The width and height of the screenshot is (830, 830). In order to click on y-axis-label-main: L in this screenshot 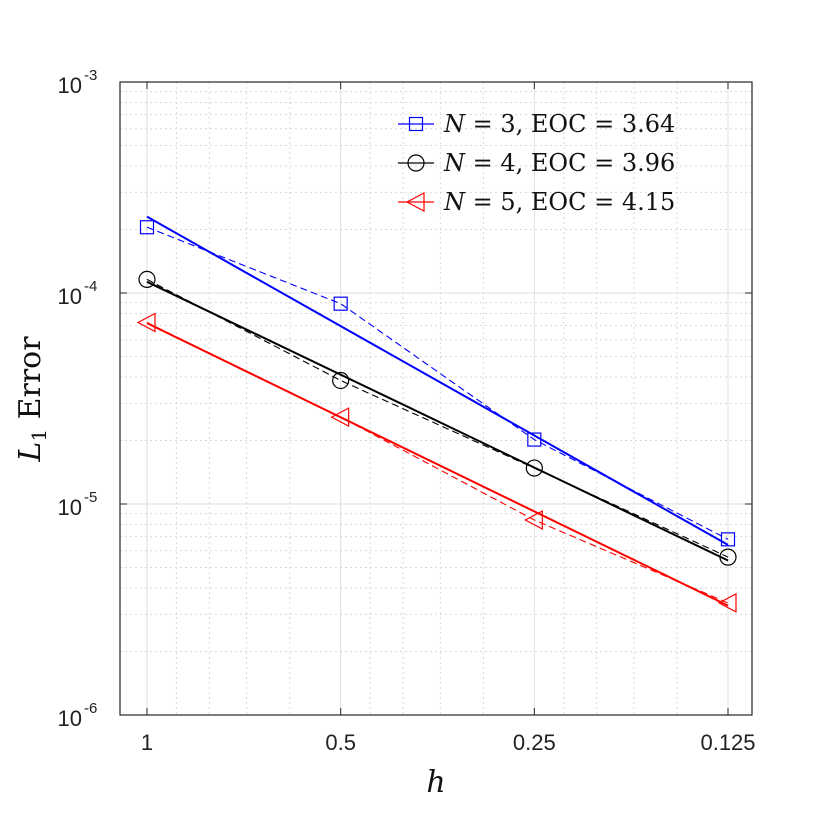, I will do `click(30, 452)`.